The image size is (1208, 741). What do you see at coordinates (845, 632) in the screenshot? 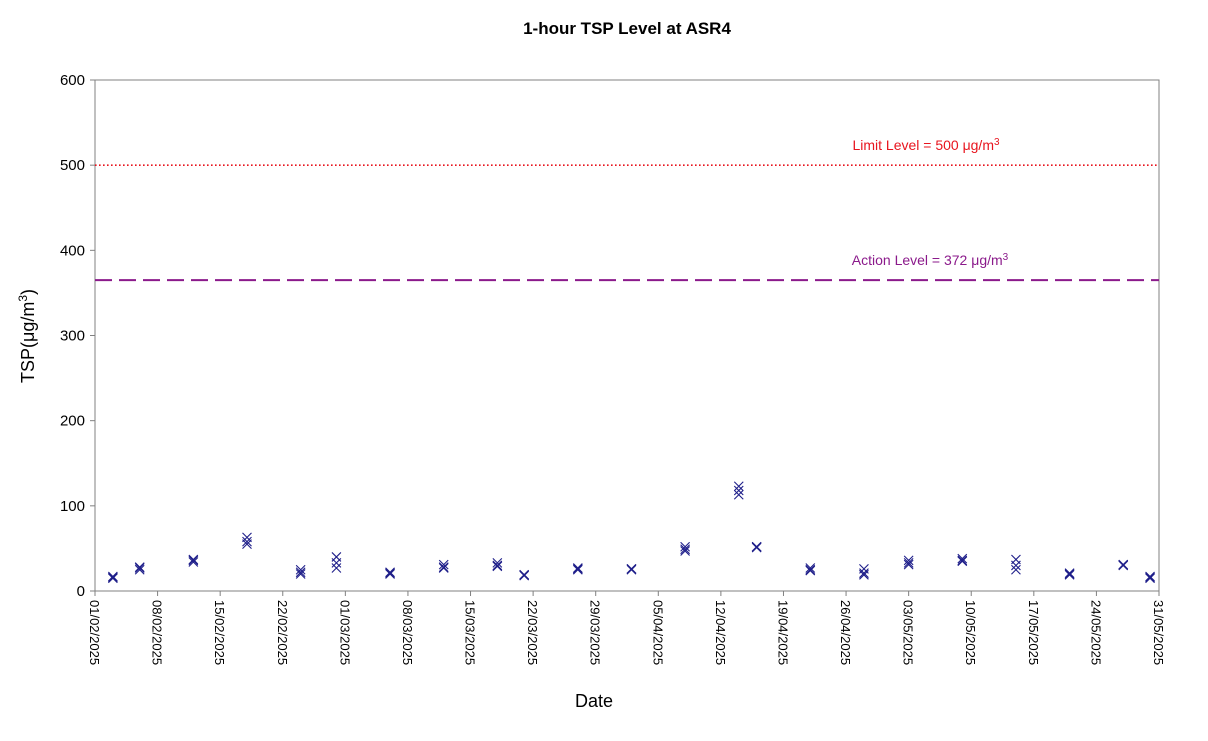
I see `x-tick-label: 26/04/2025` at bounding box center [845, 632].